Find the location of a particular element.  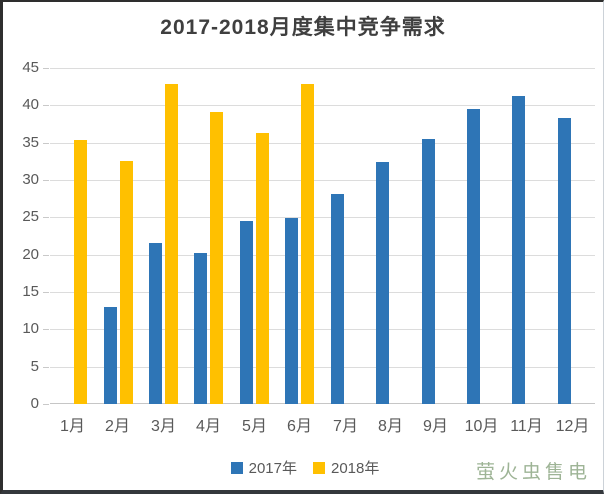

bar-2018年-6月 is located at coordinates (307, 244).